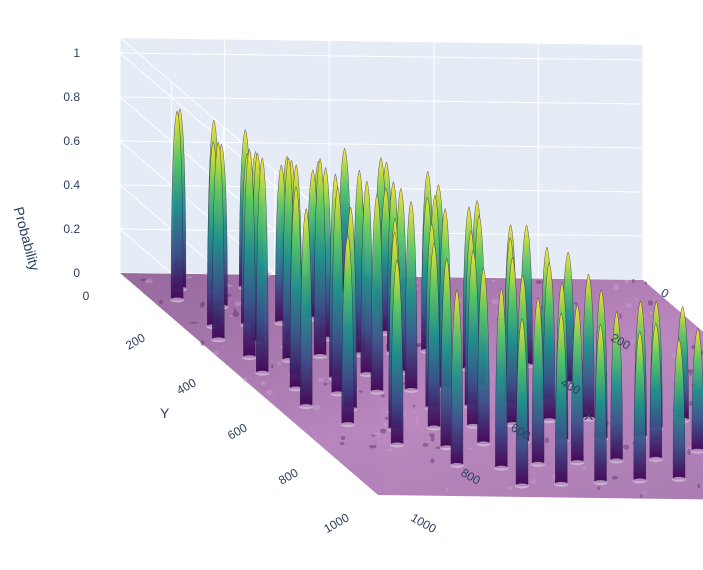 The width and height of the screenshot is (703, 570). Describe the element at coordinates (237, 431) in the screenshot. I see `y-tick-label: 600` at that location.